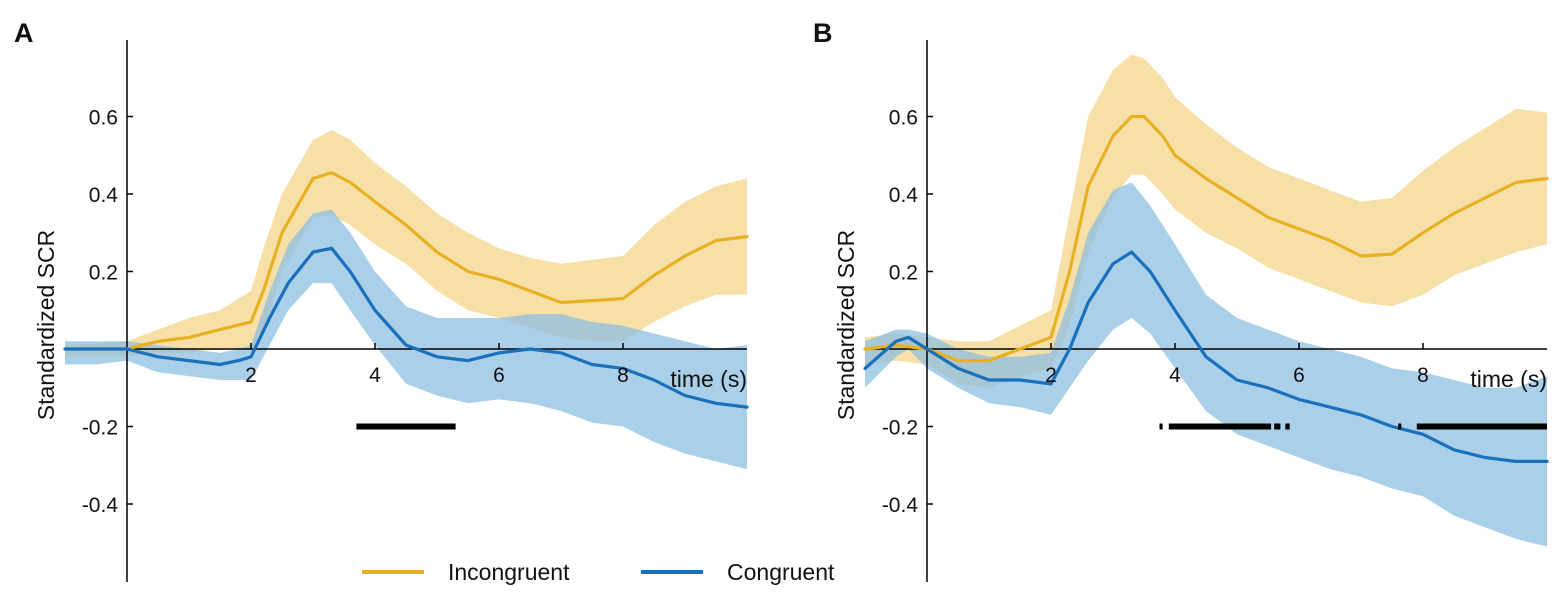 Image resolution: width=1562 pixels, height=596 pixels. I want to click on legend-label-incongruent: Incongruent, so click(509, 572).